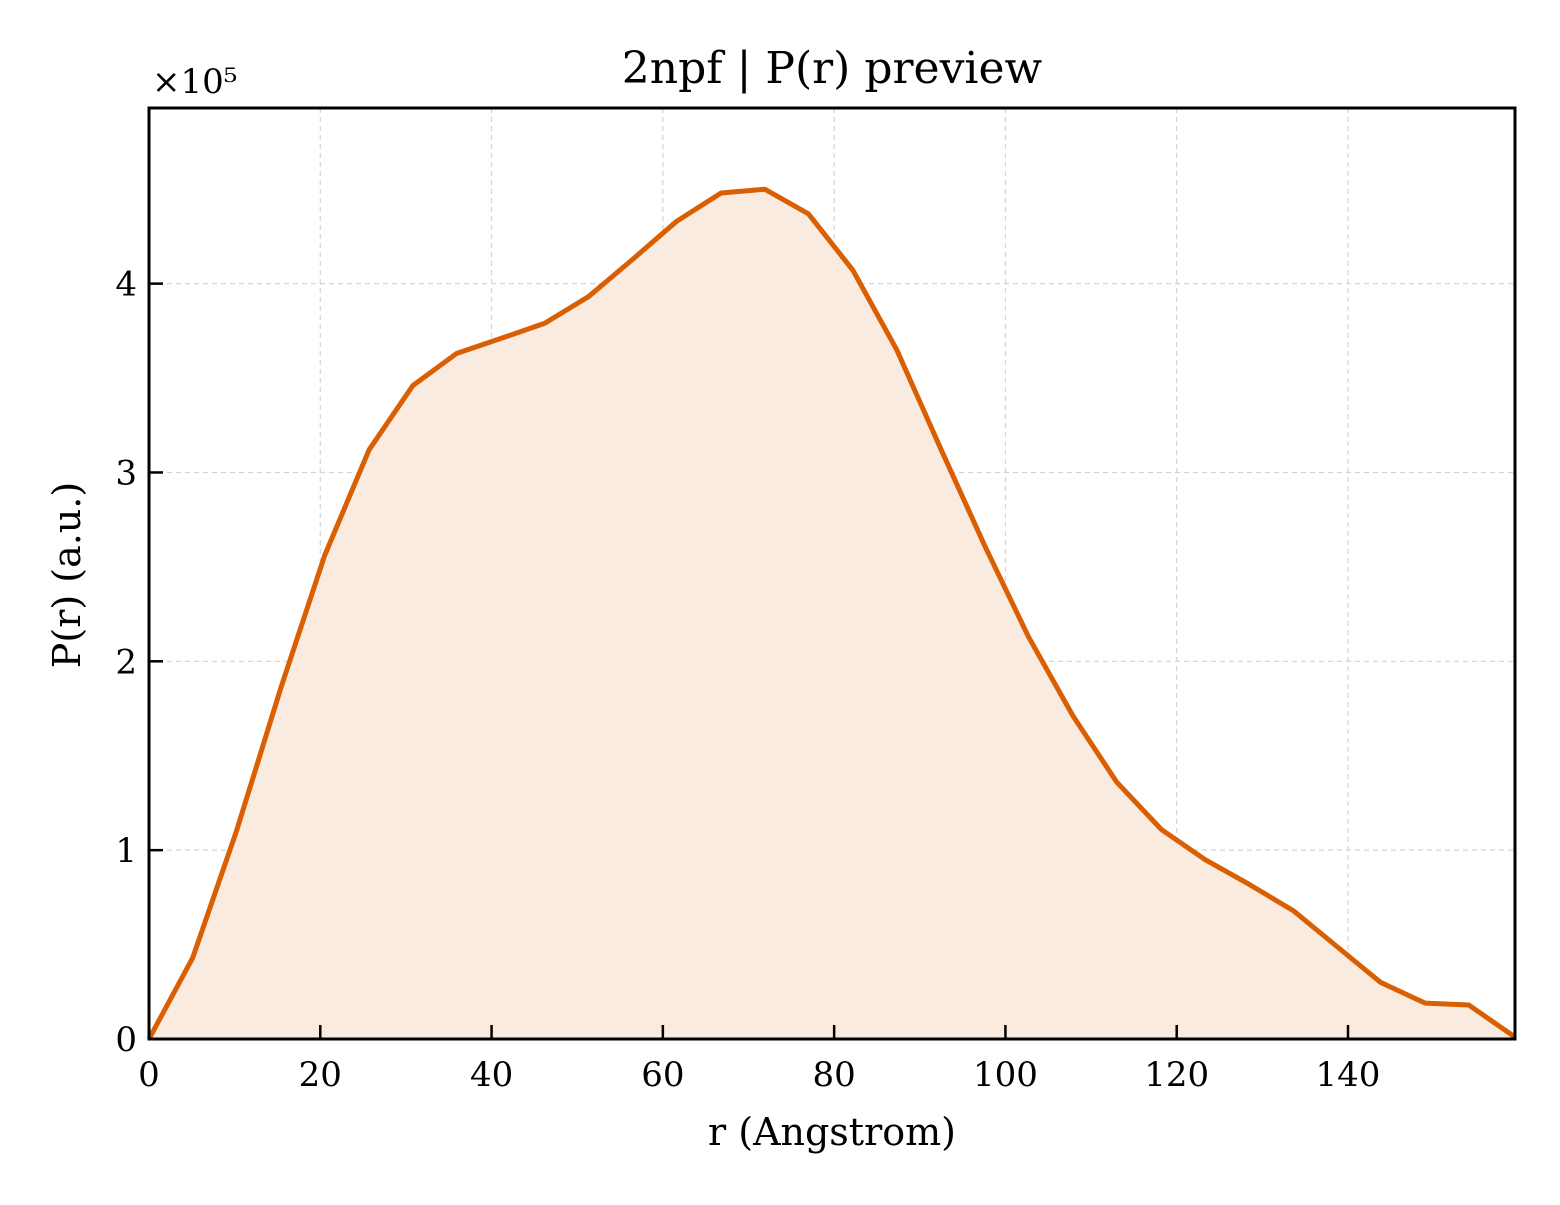 This screenshot has width=1560, height=1205. I want to click on x-axis-label: r (Angstrom), so click(832, 1132).